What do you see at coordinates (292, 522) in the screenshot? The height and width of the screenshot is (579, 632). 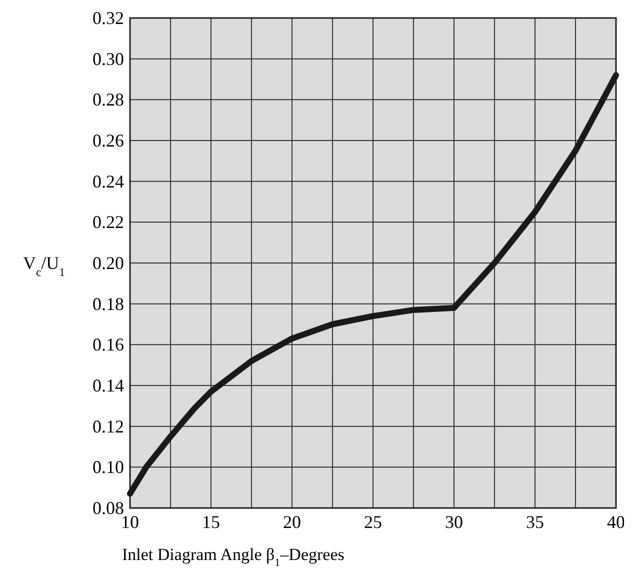 I see `x-tick-label: 20` at bounding box center [292, 522].